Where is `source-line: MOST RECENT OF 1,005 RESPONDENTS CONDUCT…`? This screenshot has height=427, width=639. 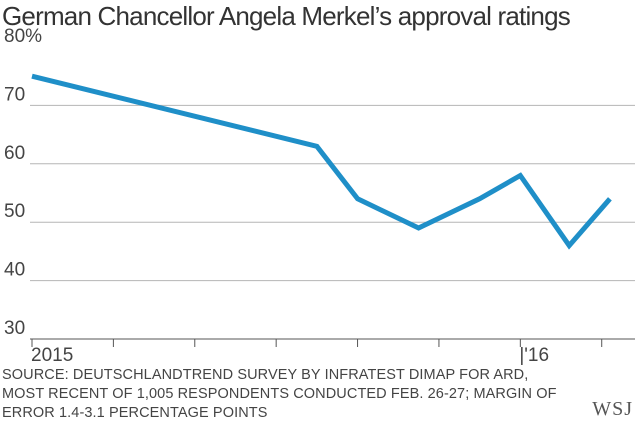 source-line: MOST RECENT OF 1,005 RESPONDENTS CONDUCT… is located at coordinates (279, 394).